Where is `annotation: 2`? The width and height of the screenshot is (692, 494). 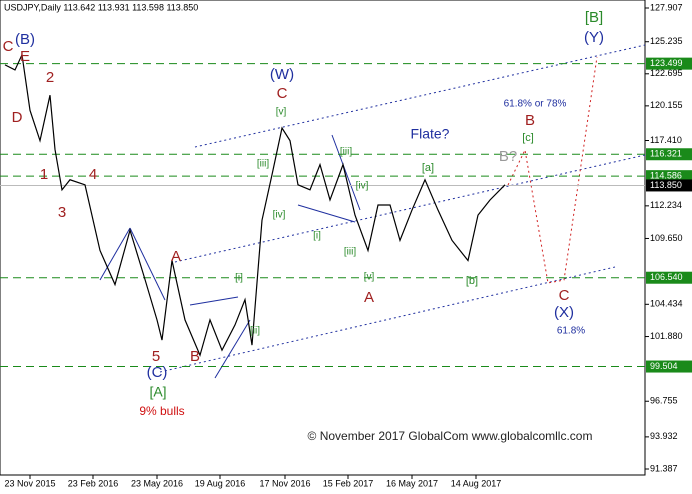 annotation: 2 is located at coordinates (50, 77).